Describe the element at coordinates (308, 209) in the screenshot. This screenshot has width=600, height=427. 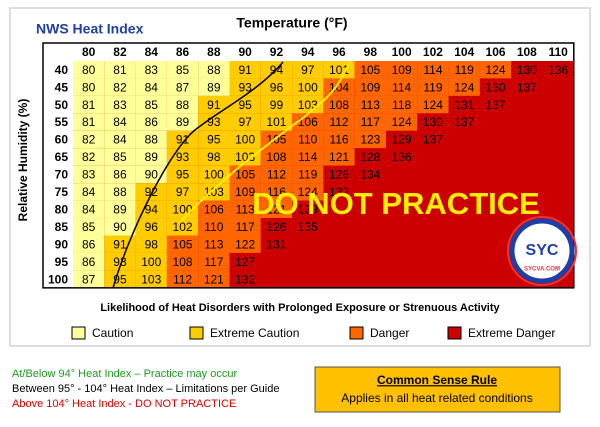
I see `cell-value: 129` at that location.